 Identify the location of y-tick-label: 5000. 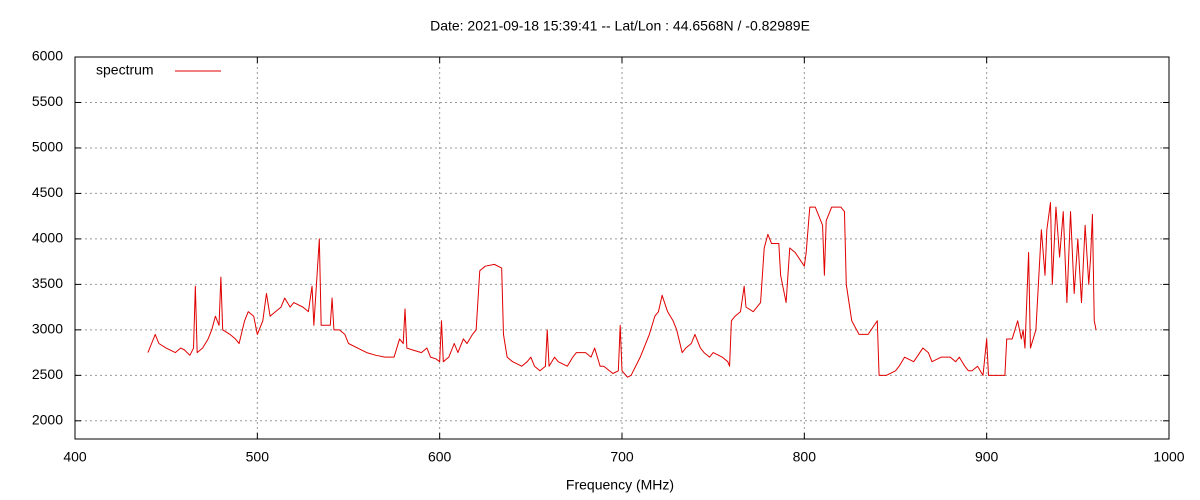
(47, 147).